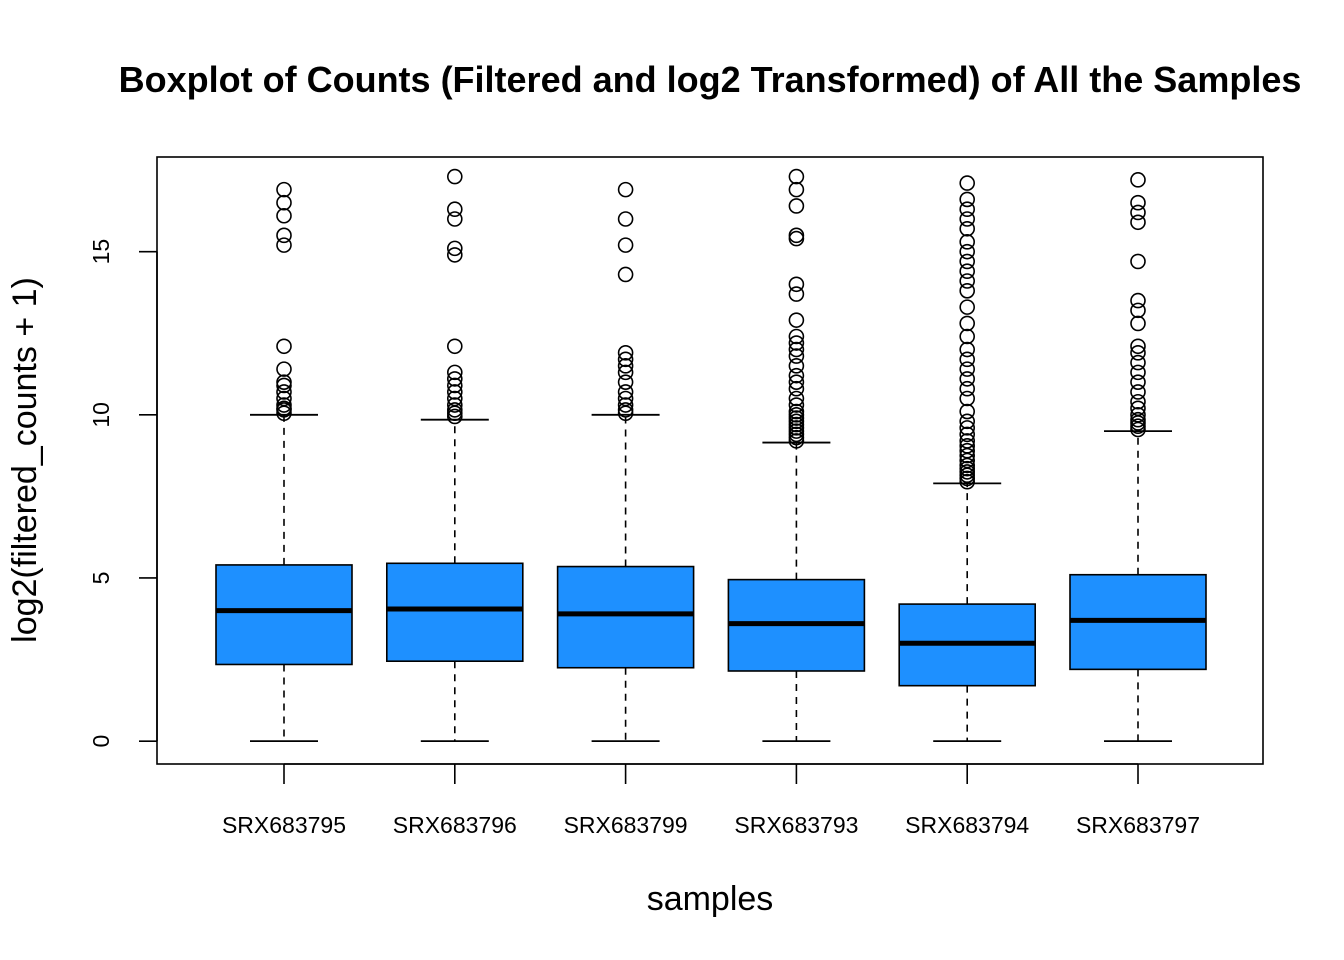 This screenshot has height=960, width=1344. Describe the element at coordinates (101, 415) in the screenshot. I see `y-tick-label: 10` at that location.